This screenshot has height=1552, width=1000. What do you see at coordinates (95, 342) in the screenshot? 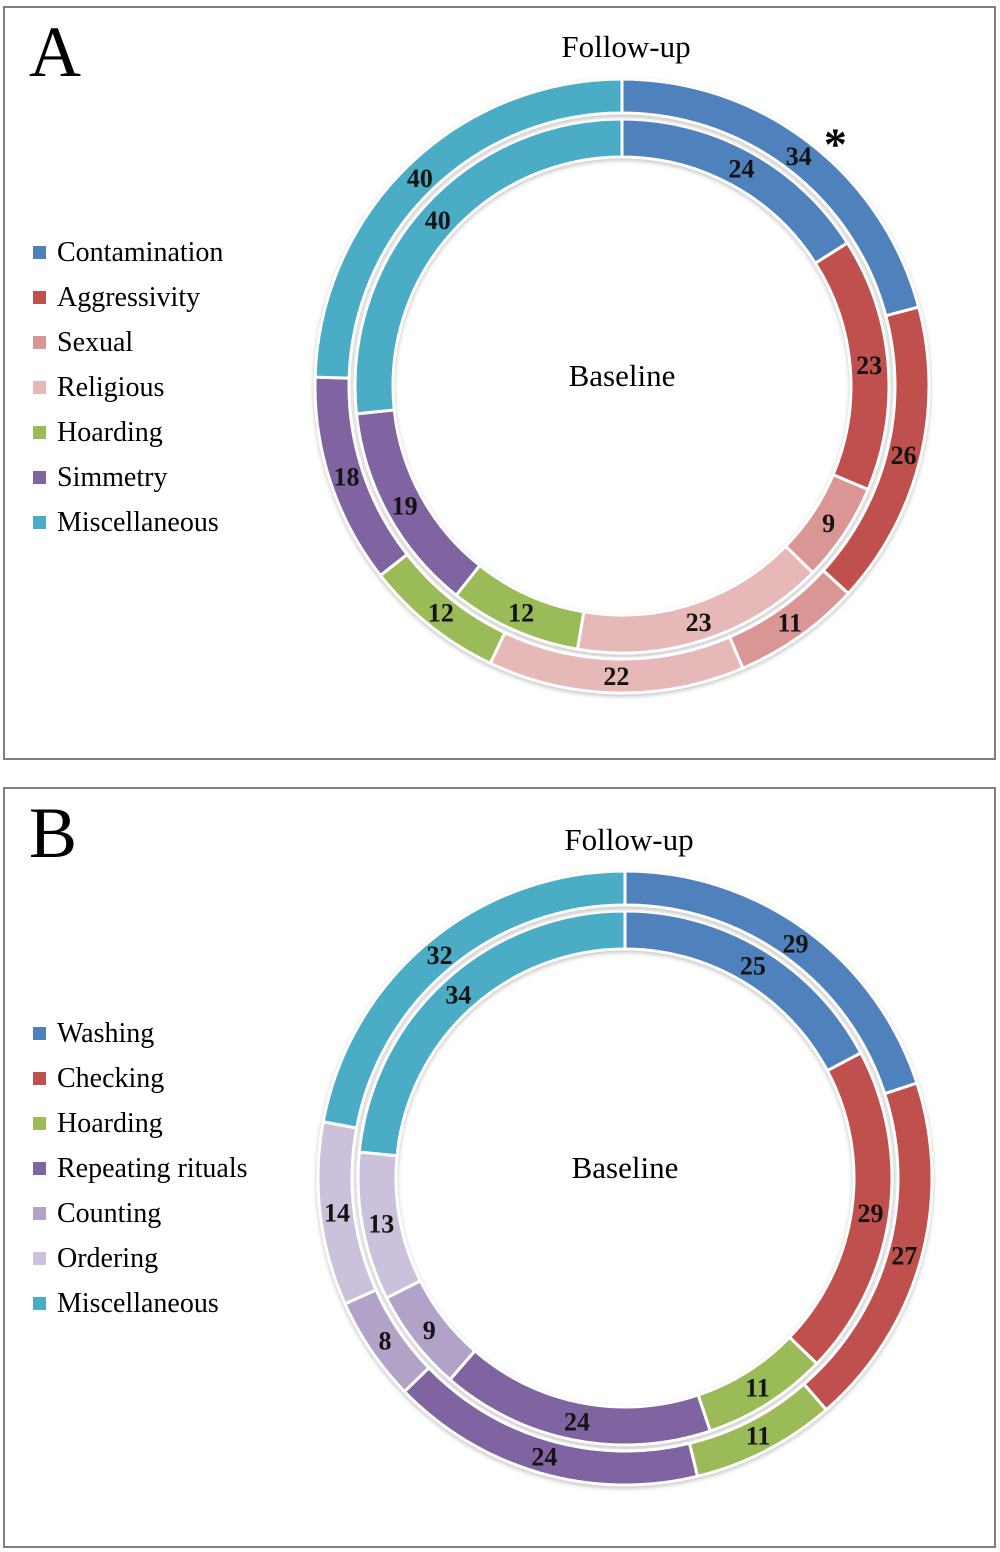
I see `legend-label: Sexual` at bounding box center [95, 342].